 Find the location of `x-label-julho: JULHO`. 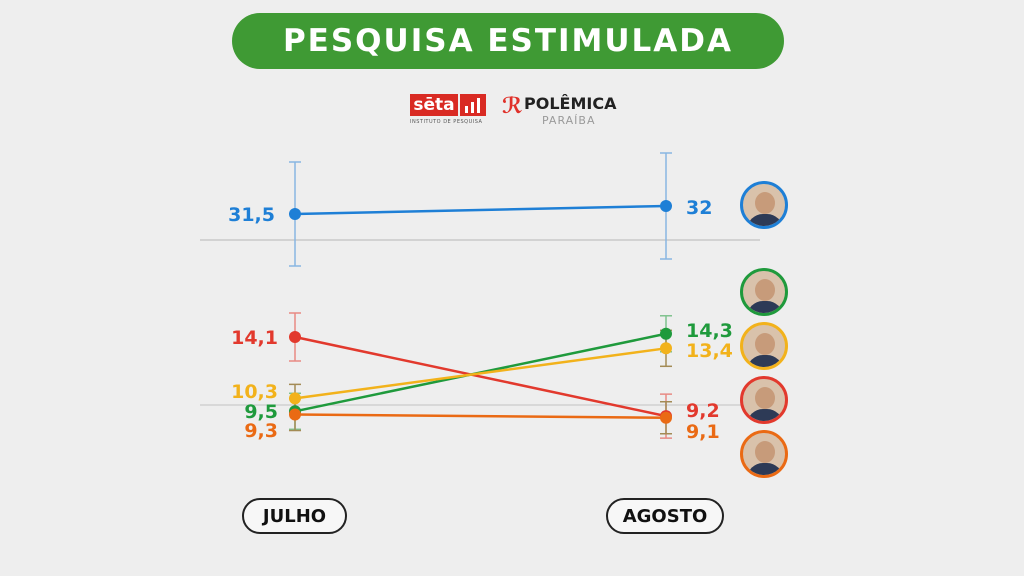

x-label-julho: JULHO is located at coordinates (294, 516).